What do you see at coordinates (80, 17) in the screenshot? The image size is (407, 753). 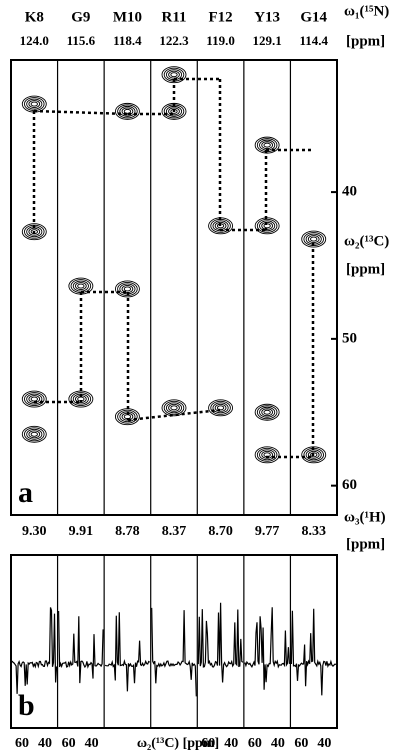 I see `residue-label: G9` at bounding box center [80, 17].